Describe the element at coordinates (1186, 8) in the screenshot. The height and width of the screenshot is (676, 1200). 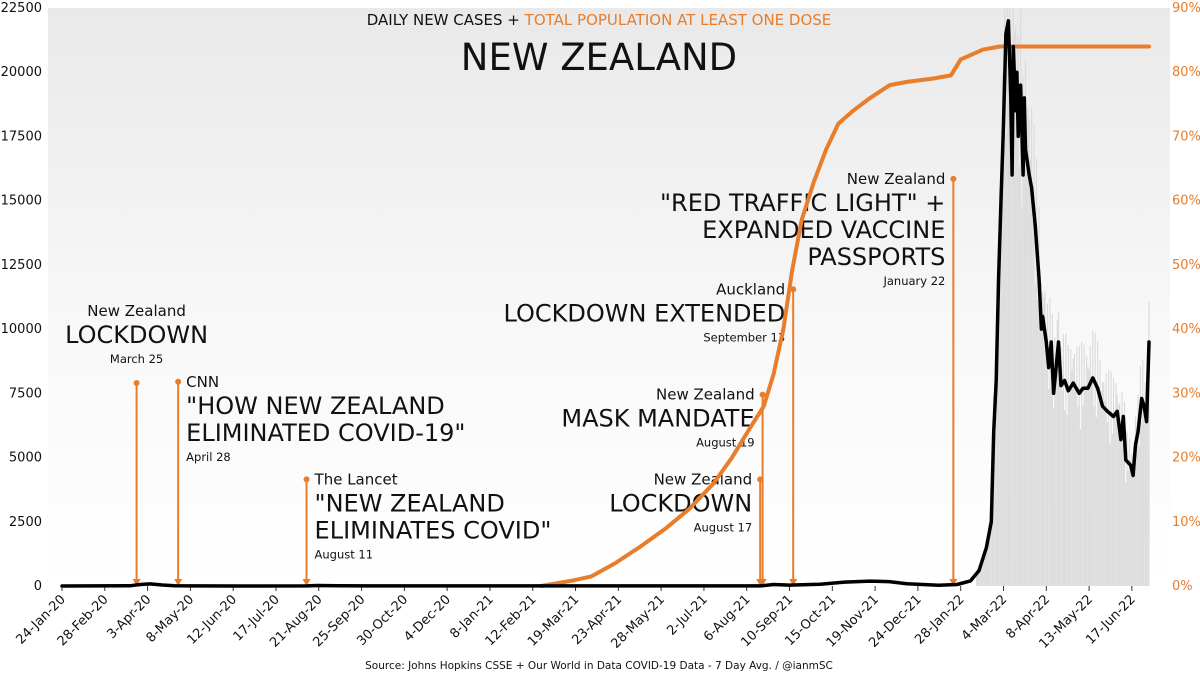
I see `right-tick-label: 90%` at that location.